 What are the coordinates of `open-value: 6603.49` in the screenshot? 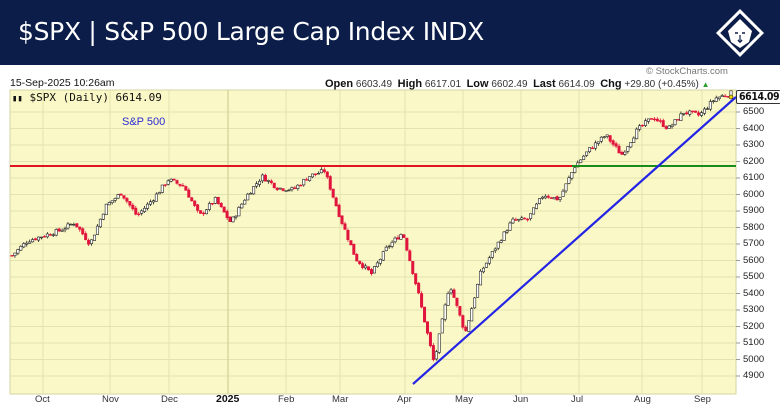 It's located at (374, 84).